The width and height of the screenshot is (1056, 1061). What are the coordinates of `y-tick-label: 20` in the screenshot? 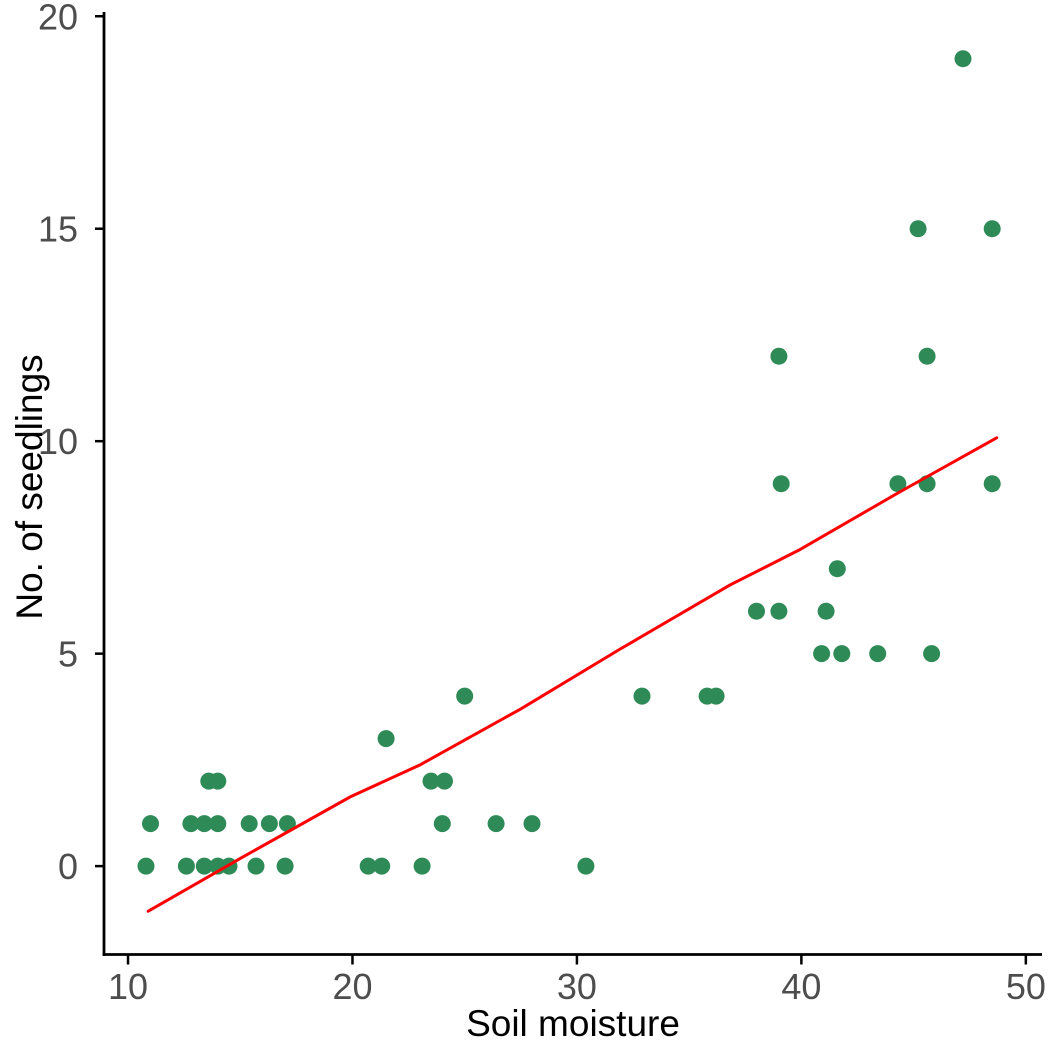 It's located at (58, 18).